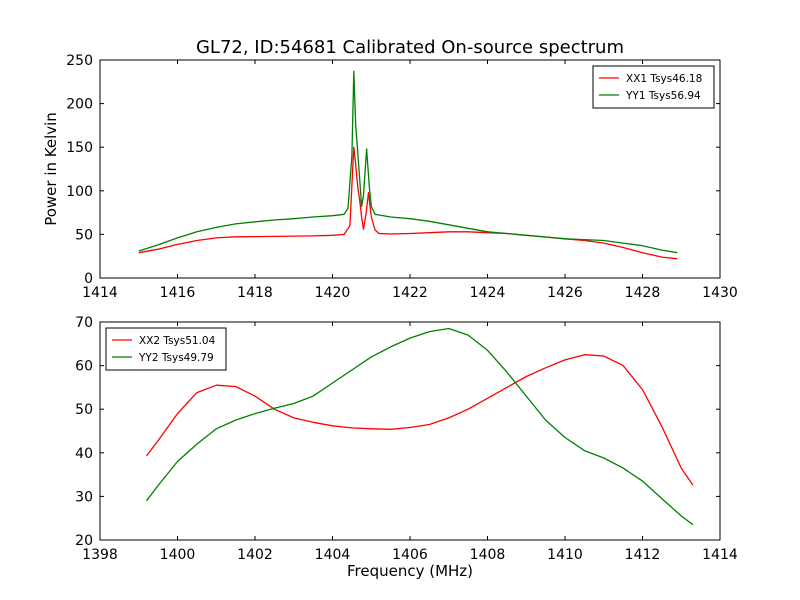 The height and width of the screenshot is (600, 800). What do you see at coordinates (565, 293) in the screenshot?
I see `x-tick-label: 1426` at bounding box center [565, 293].